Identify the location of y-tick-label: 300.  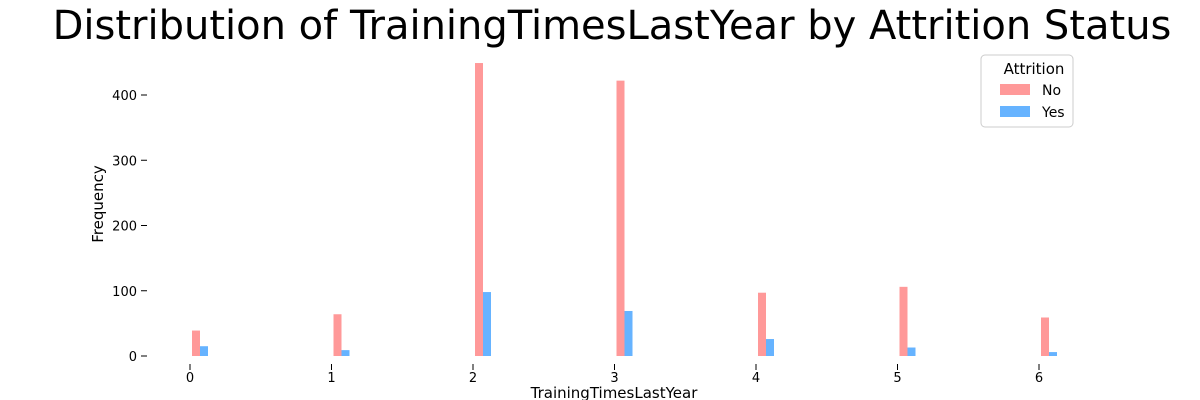
(124, 161).